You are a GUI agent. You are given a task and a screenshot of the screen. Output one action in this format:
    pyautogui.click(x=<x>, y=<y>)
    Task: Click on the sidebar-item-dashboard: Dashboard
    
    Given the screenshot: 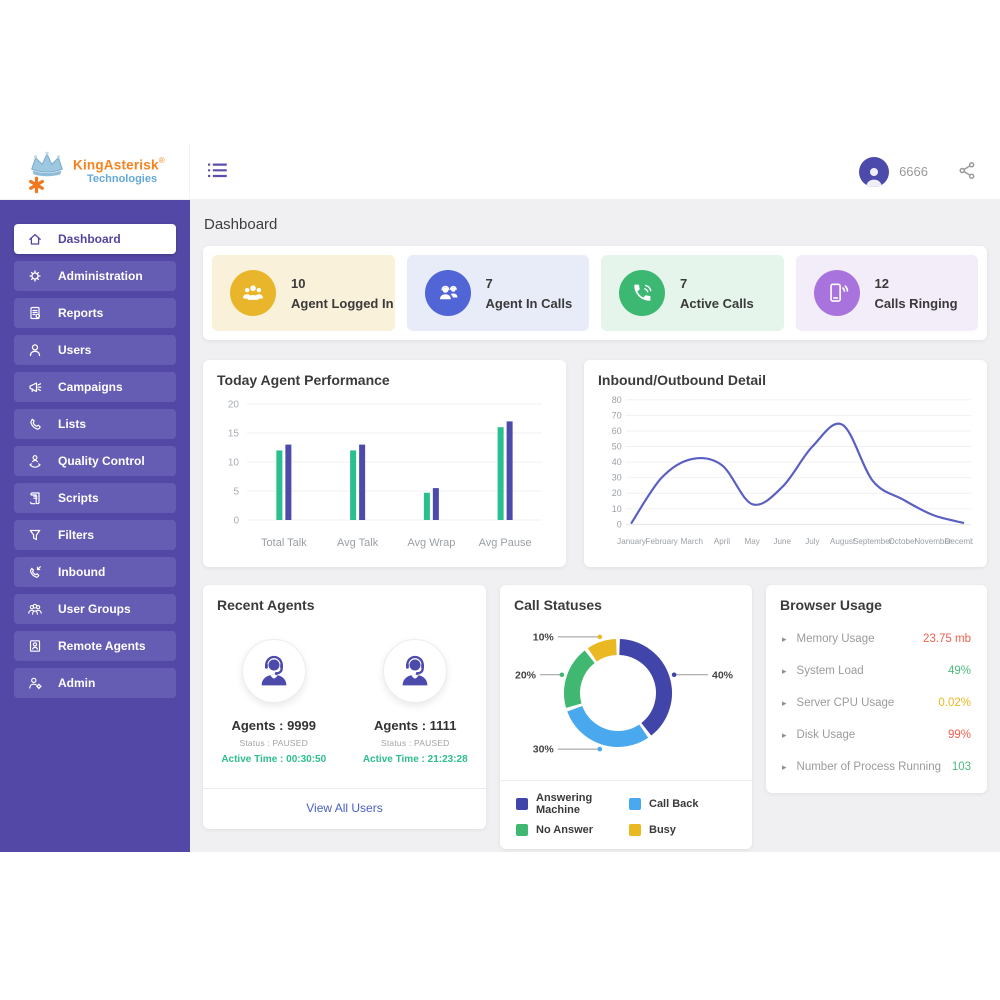 What is the action you would take?
    pyautogui.click(x=95, y=239)
    